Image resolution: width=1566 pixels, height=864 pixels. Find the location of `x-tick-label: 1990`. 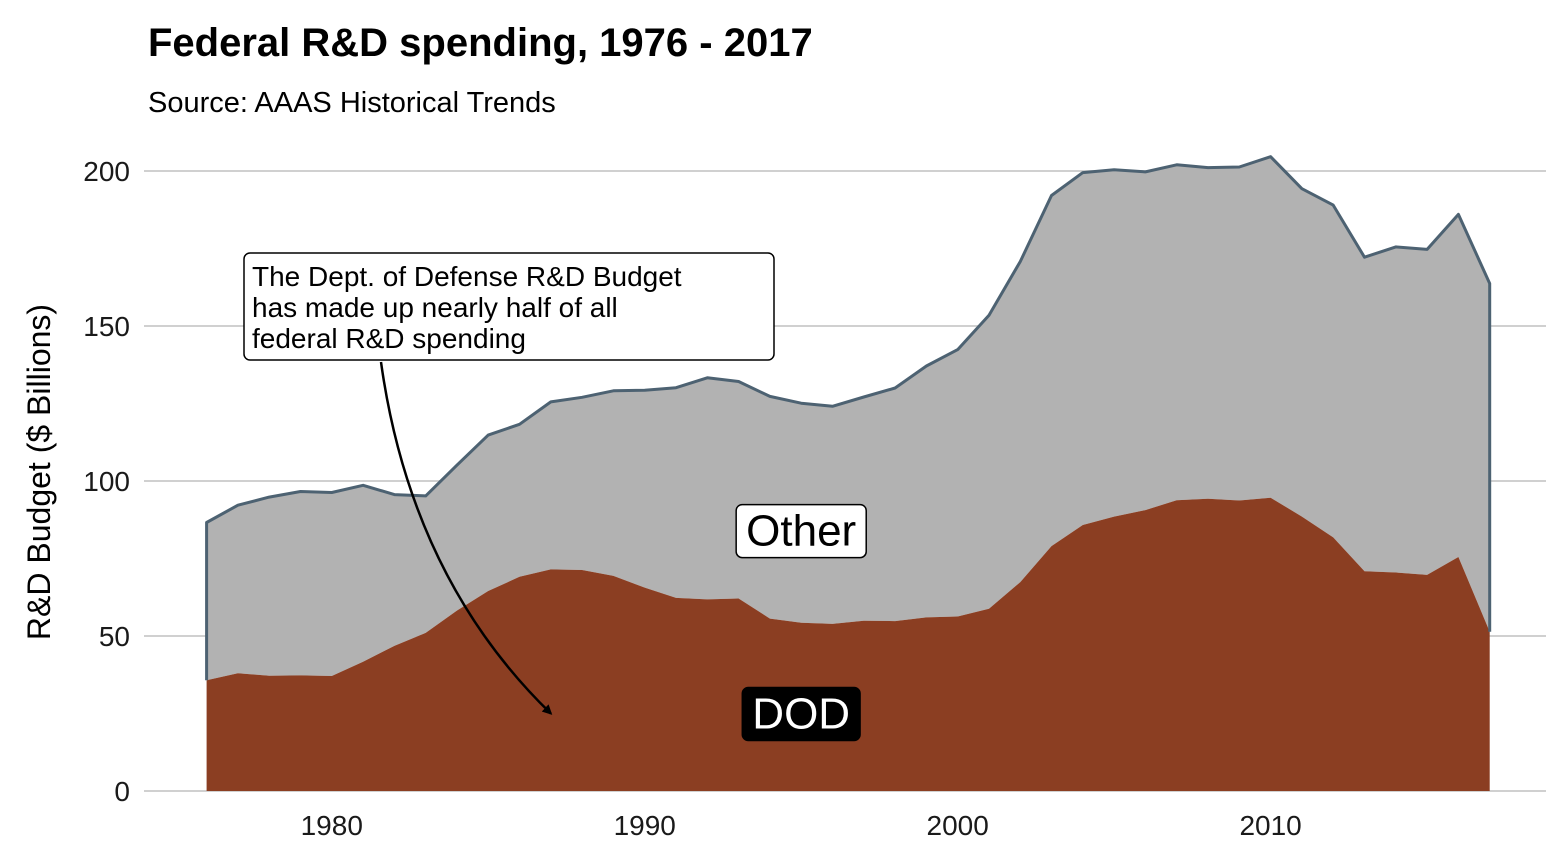

x-tick-label: 1990 is located at coordinates (645, 825).